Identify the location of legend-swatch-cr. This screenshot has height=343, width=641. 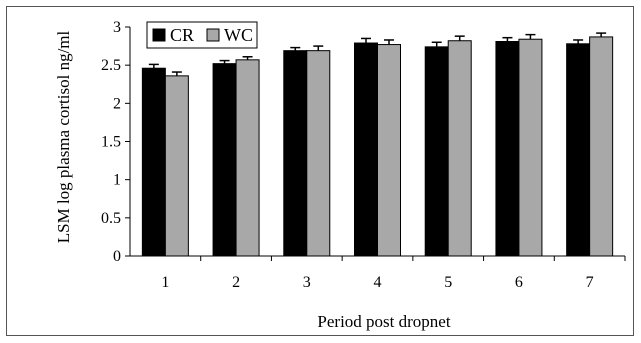
(159, 35).